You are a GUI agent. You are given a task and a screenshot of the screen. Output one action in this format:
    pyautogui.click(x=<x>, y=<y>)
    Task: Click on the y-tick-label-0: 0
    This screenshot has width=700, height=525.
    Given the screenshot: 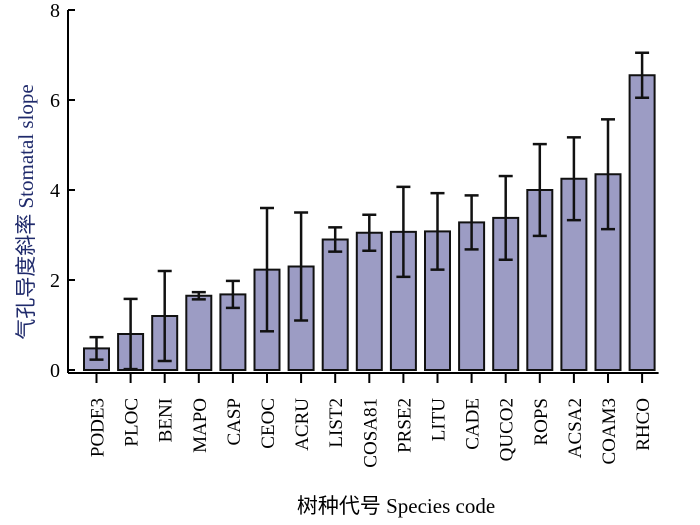 What is the action you would take?
    pyautogui.click(x=55, y=371)
    